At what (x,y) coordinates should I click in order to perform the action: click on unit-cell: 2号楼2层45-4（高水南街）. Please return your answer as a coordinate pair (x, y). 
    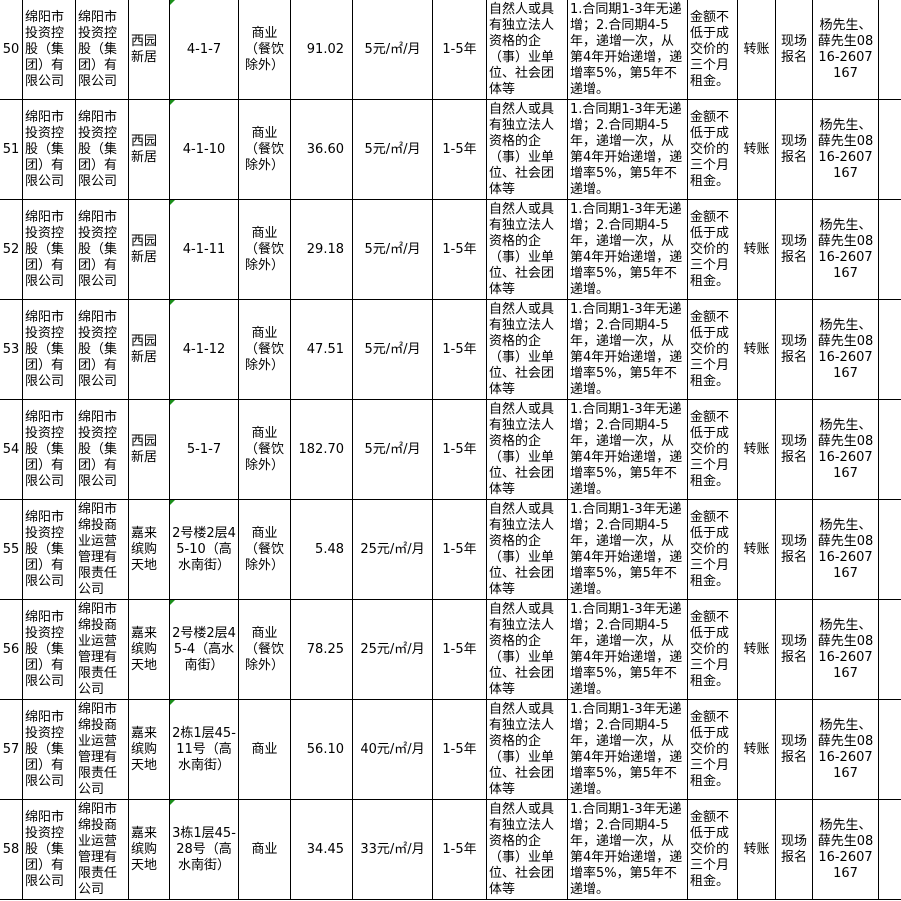
    Looking at the image, I should click on (204, 649).